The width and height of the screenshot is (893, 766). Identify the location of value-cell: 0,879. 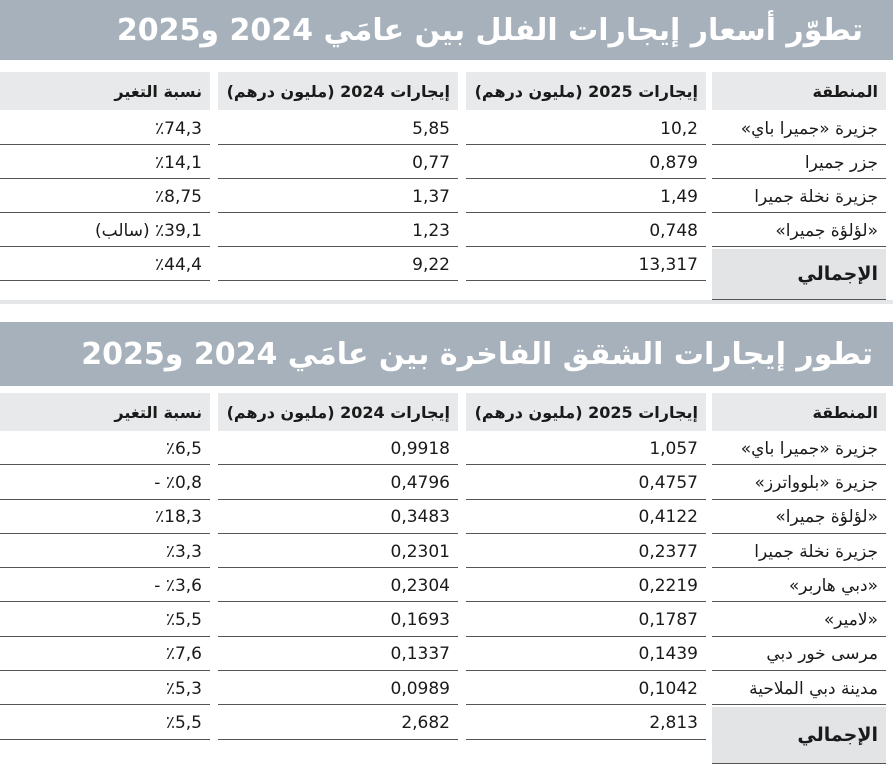
(586, 163).